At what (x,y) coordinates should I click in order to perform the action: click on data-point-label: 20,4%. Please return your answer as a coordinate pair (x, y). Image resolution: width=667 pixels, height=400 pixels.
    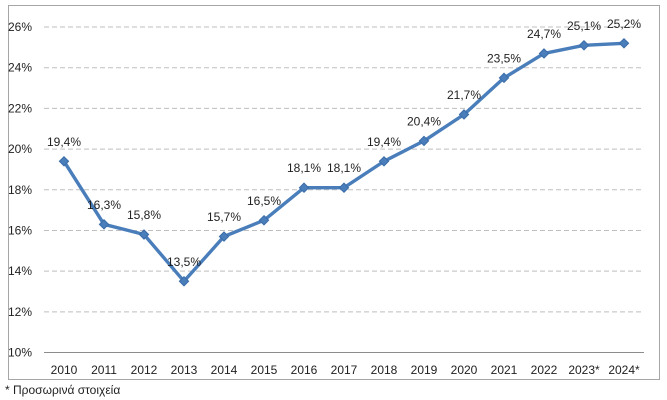
    Looking at the image, I should click on (424, 121).